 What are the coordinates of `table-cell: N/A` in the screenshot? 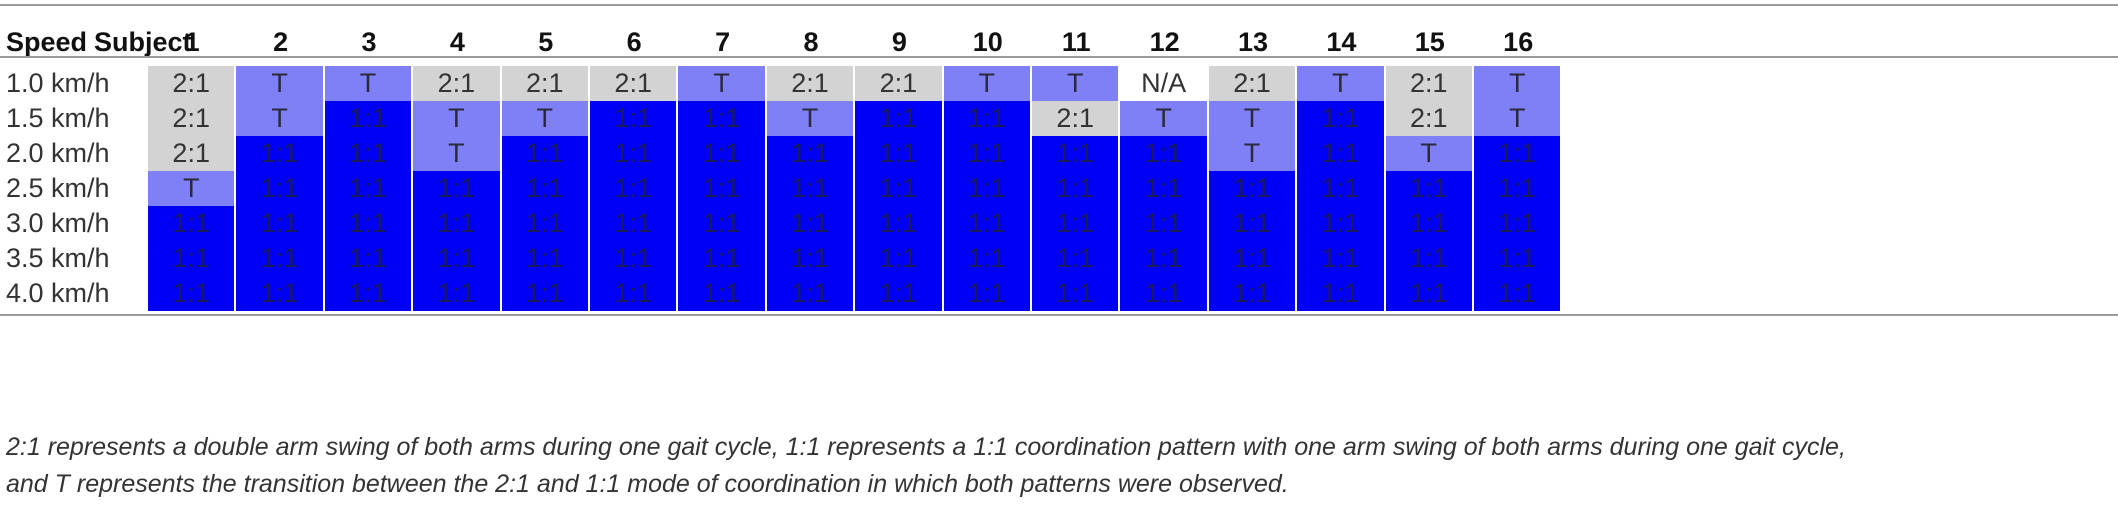 It's located at (1163, 83).